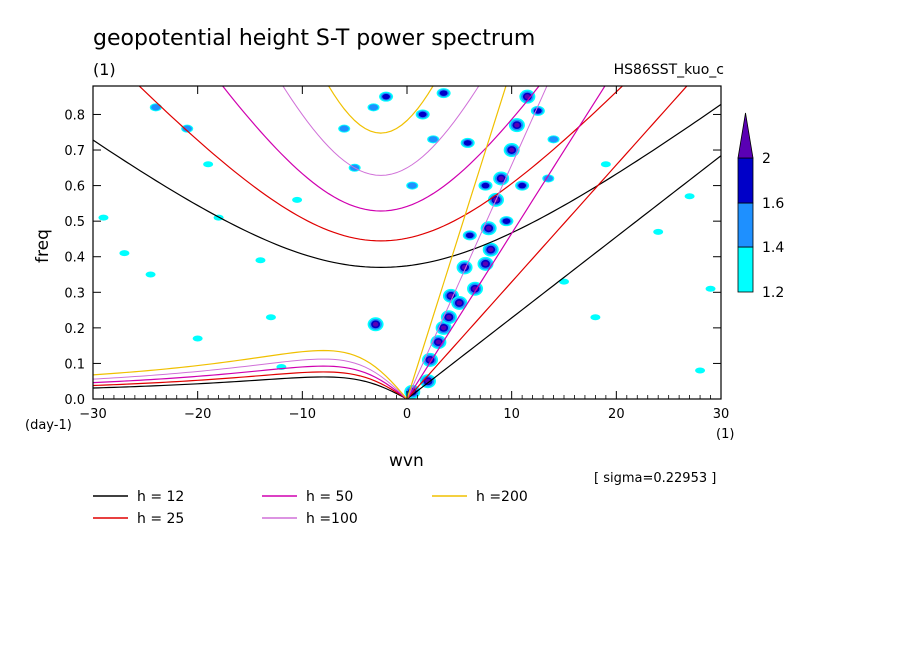 This screenshot has height=654, width=904. Describe the element at coordinates (314, 38) in the screenshot. I see `chart-title: geopotential height S-T power spectrum` at that location.